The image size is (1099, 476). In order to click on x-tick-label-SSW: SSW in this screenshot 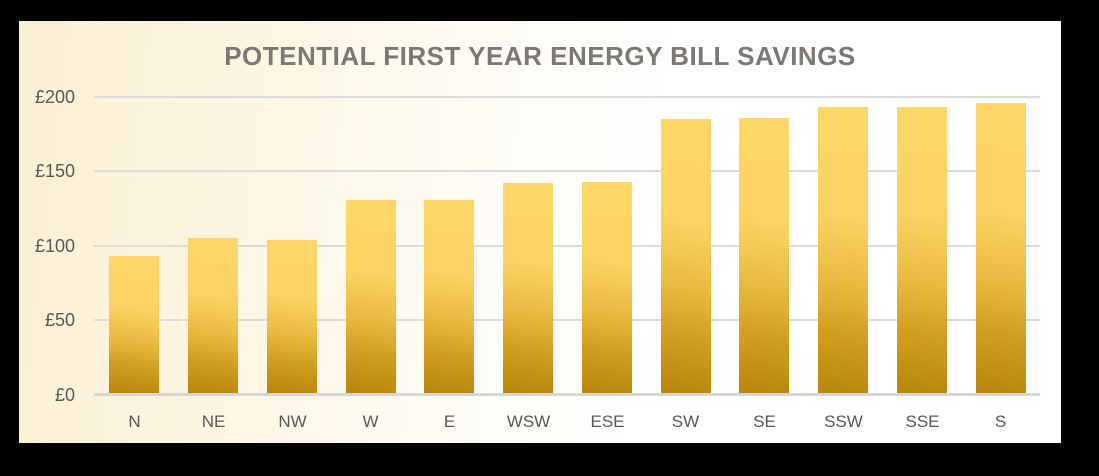, I will do `click(843, 421)`.